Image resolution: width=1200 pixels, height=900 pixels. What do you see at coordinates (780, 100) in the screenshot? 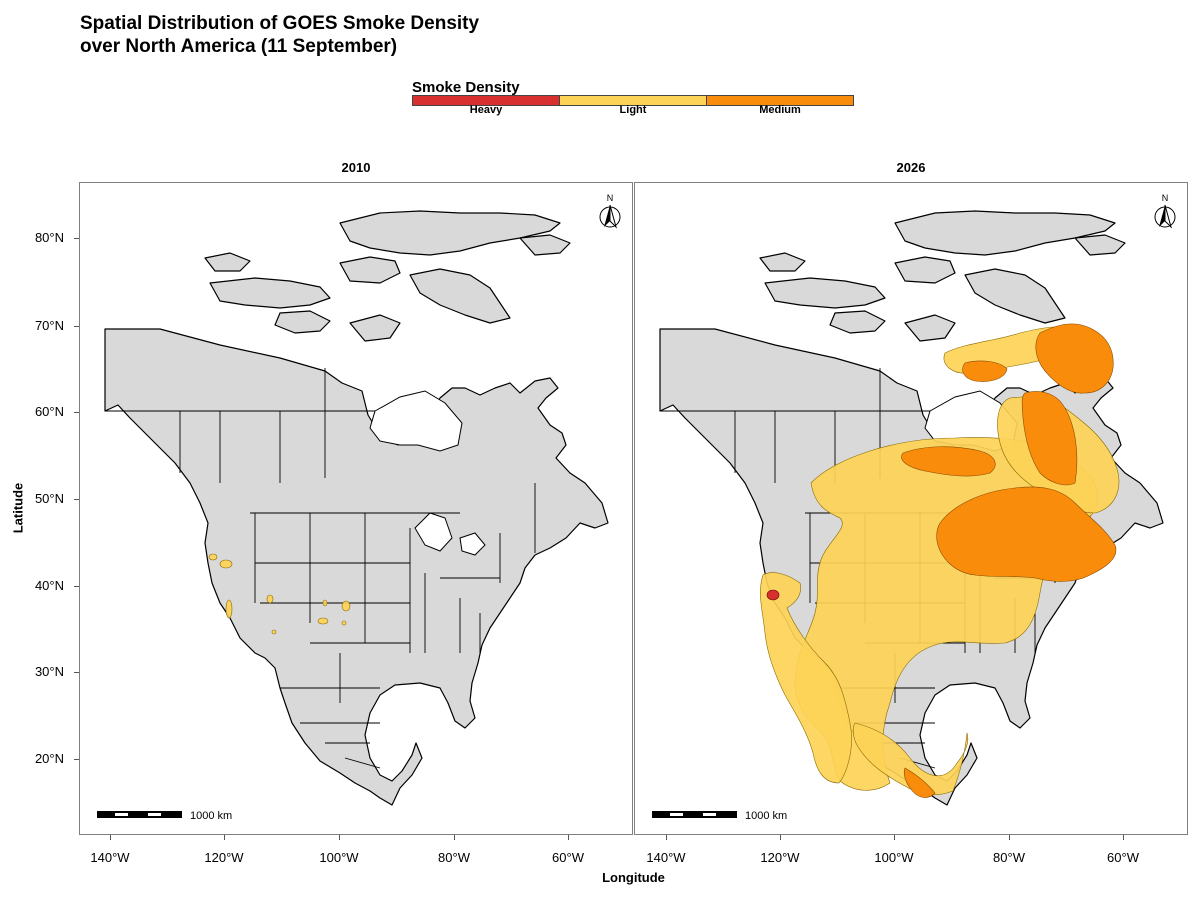
I see `legend-key-medium` at bounding box center [780, 100].